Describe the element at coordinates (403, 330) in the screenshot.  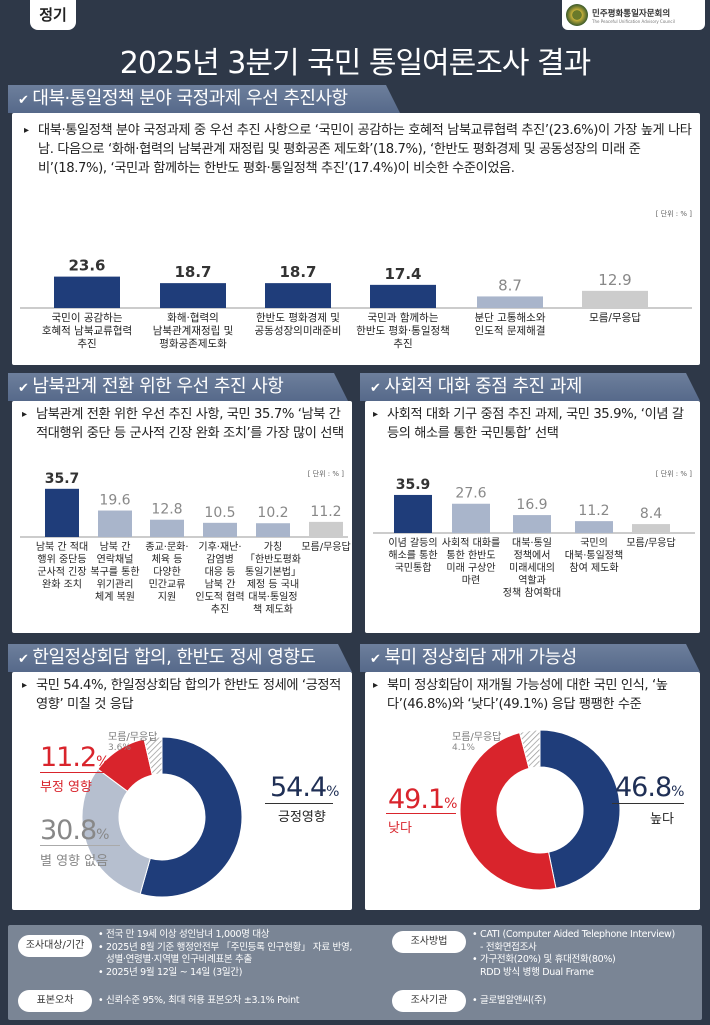
I see `category-label: 국민과 함께하는 한반도 평화·통일정책 추진` at that location.